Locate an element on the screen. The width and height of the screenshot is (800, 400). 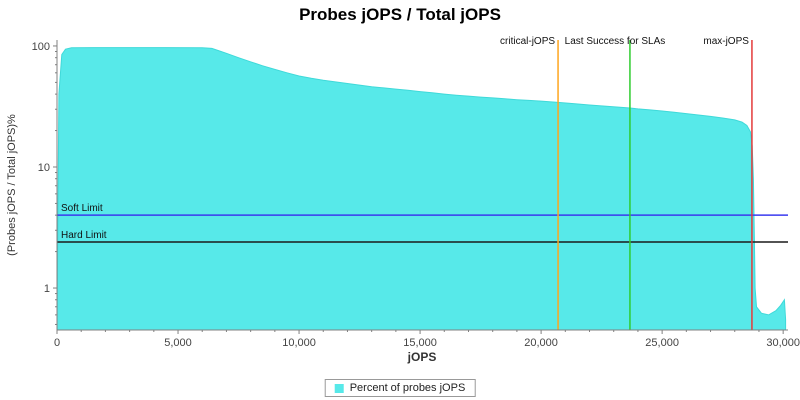
legend-label: Percent of probes jOPS is located at coordinates (407, 388).